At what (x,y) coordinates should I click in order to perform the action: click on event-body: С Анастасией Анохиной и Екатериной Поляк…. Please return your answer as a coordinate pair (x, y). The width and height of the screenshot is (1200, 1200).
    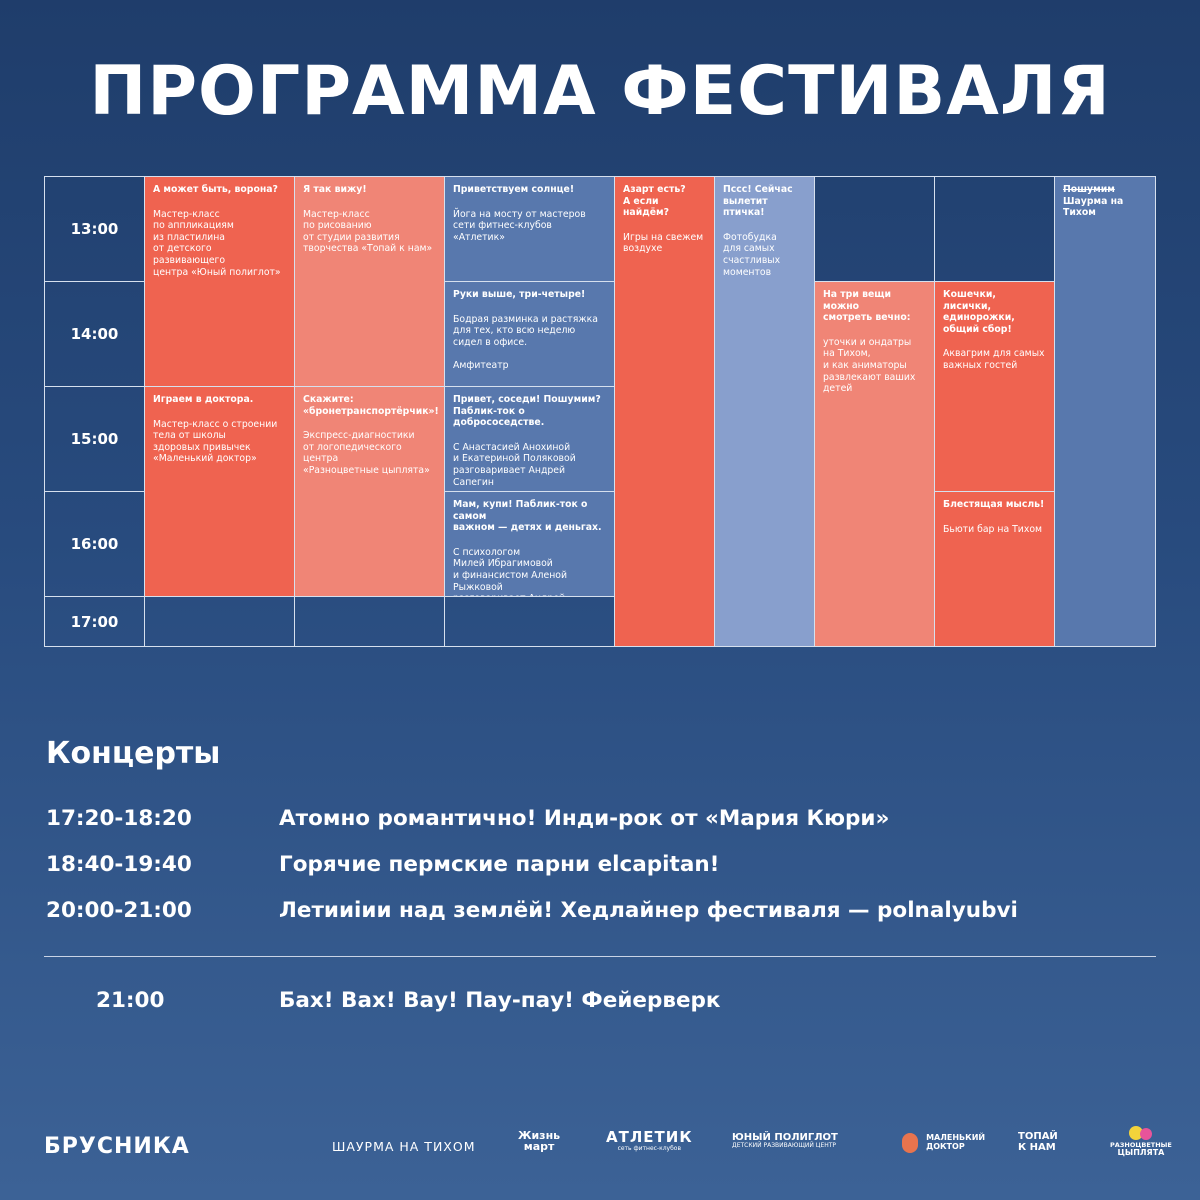
    Looking at the image, I should click on (514, 464).